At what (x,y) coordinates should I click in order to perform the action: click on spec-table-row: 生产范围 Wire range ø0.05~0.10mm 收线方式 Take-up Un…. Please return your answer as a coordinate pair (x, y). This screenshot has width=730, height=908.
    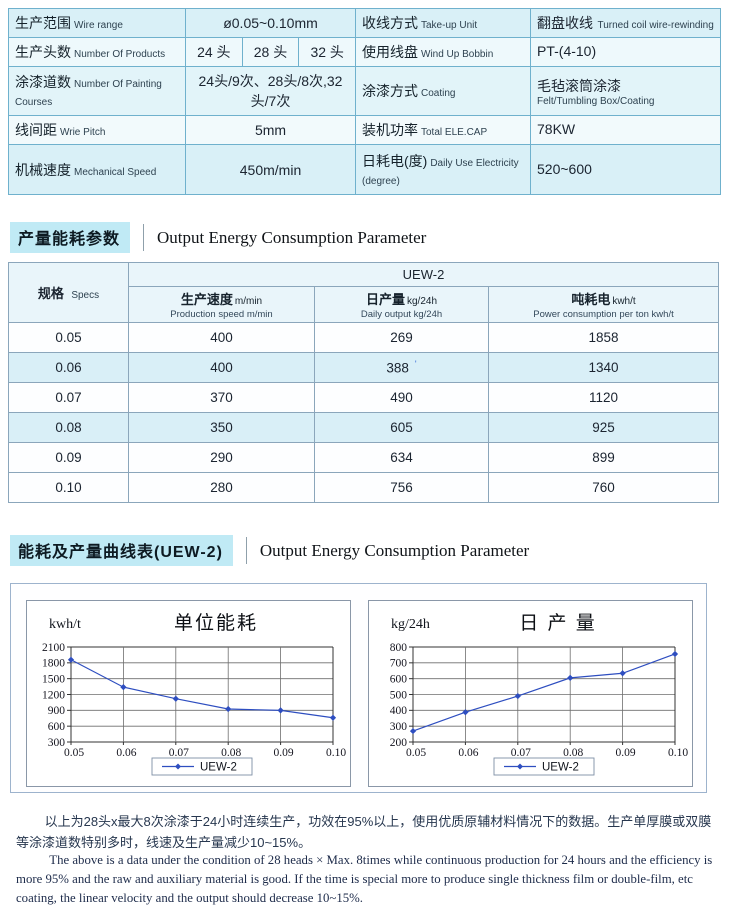
    Looking at the image, I should click on (364, 23).